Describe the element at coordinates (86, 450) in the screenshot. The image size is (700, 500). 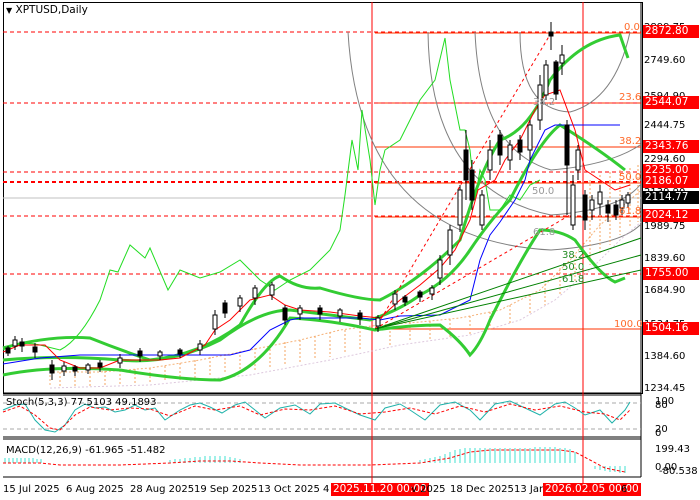
I see `macd-title: MACD(12,26,9) -61.965 -51.482` at that location.